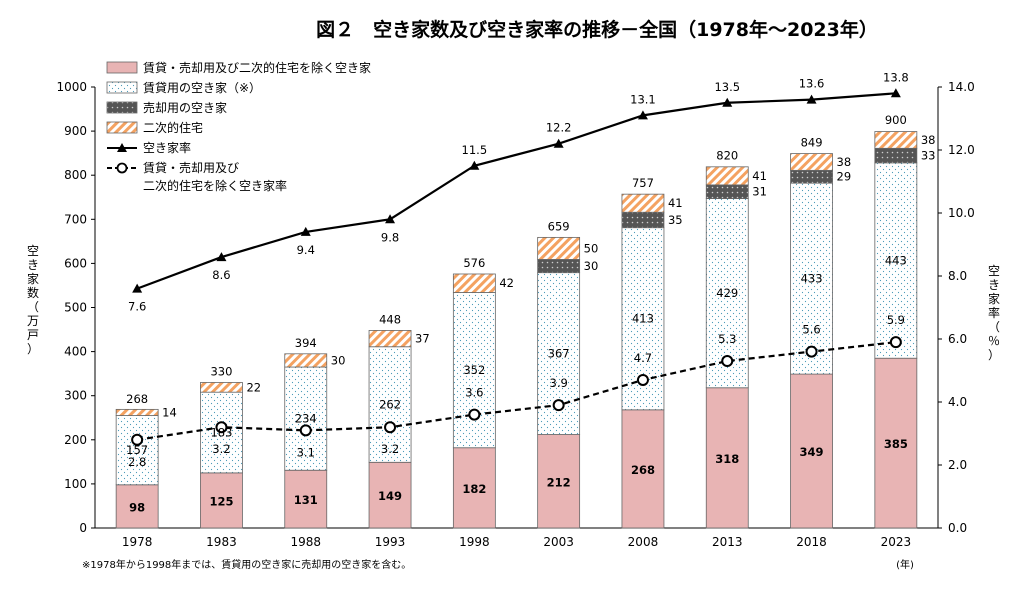 The image size is (1024, 595). Describe the element at coordinates (167, 147) in the screenshot. I see `legend-label: 空き家率` at that location.